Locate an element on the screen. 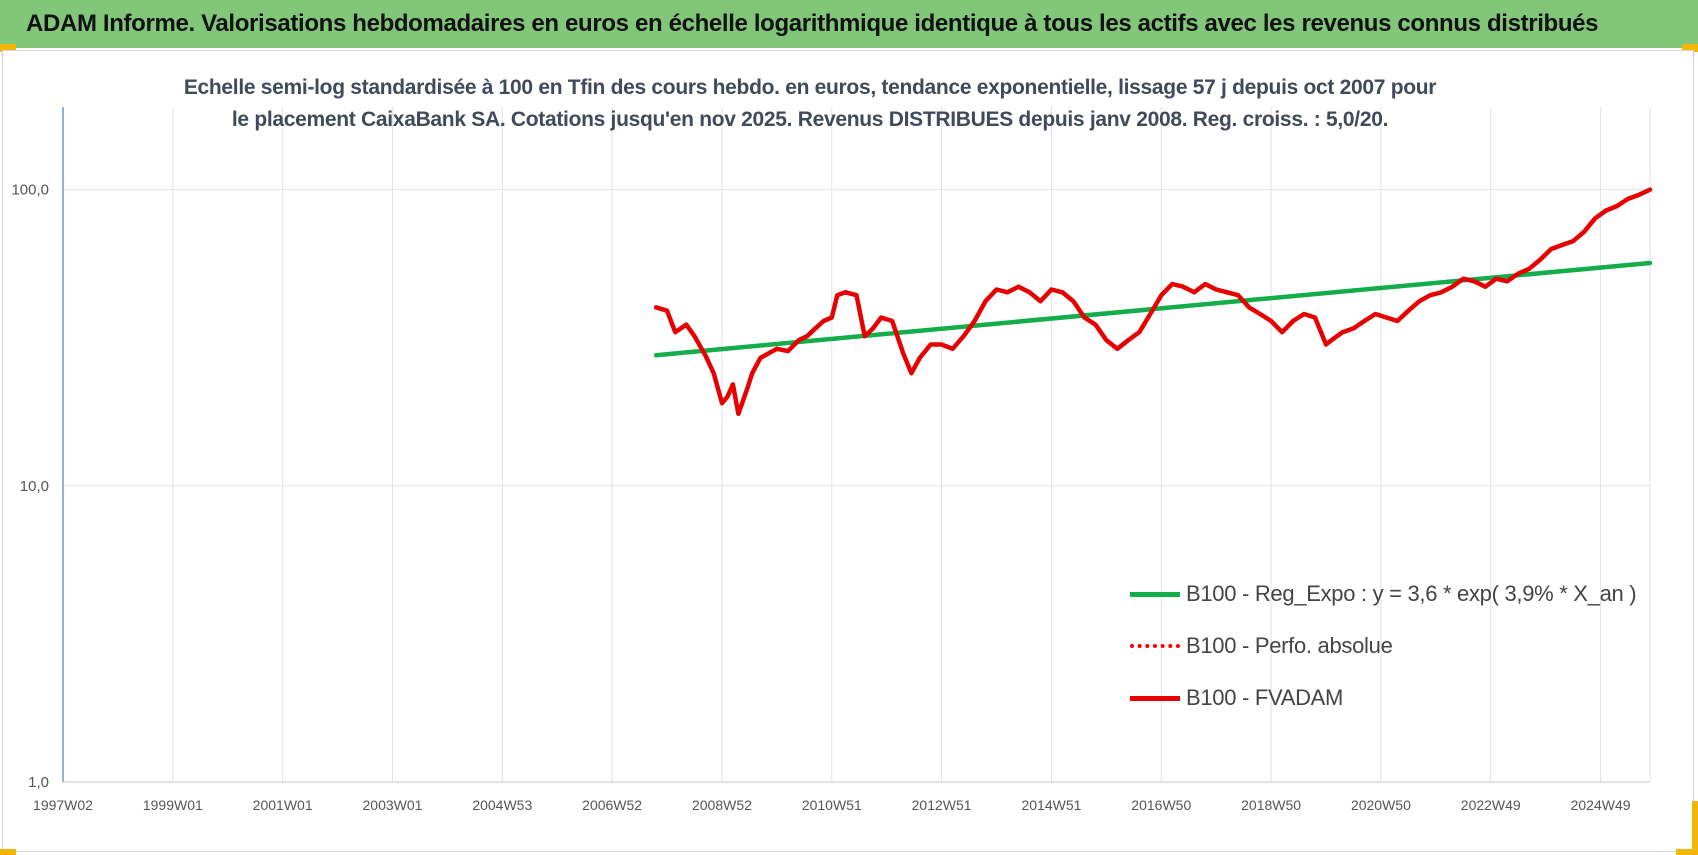 This screenshot has height=855, width=1698. y-tick-label: 10,0 is located at coordinates (34, 486).